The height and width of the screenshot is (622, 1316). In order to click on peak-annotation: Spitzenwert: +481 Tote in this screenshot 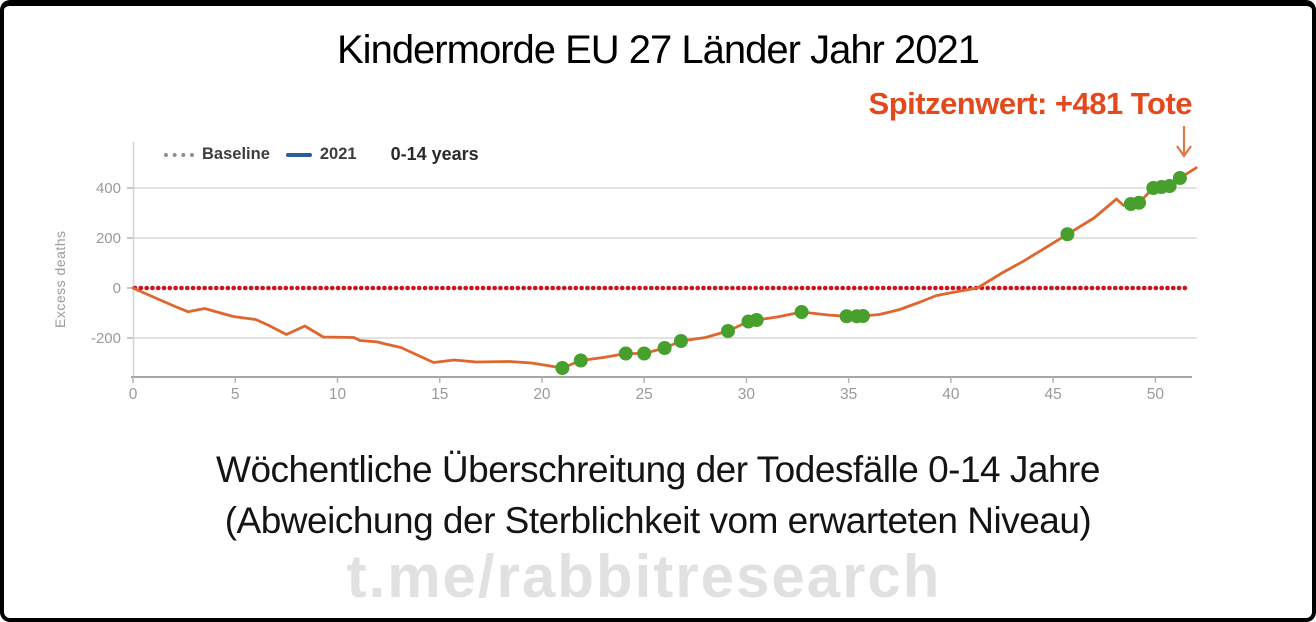, I will do `click(1030, 103)`.